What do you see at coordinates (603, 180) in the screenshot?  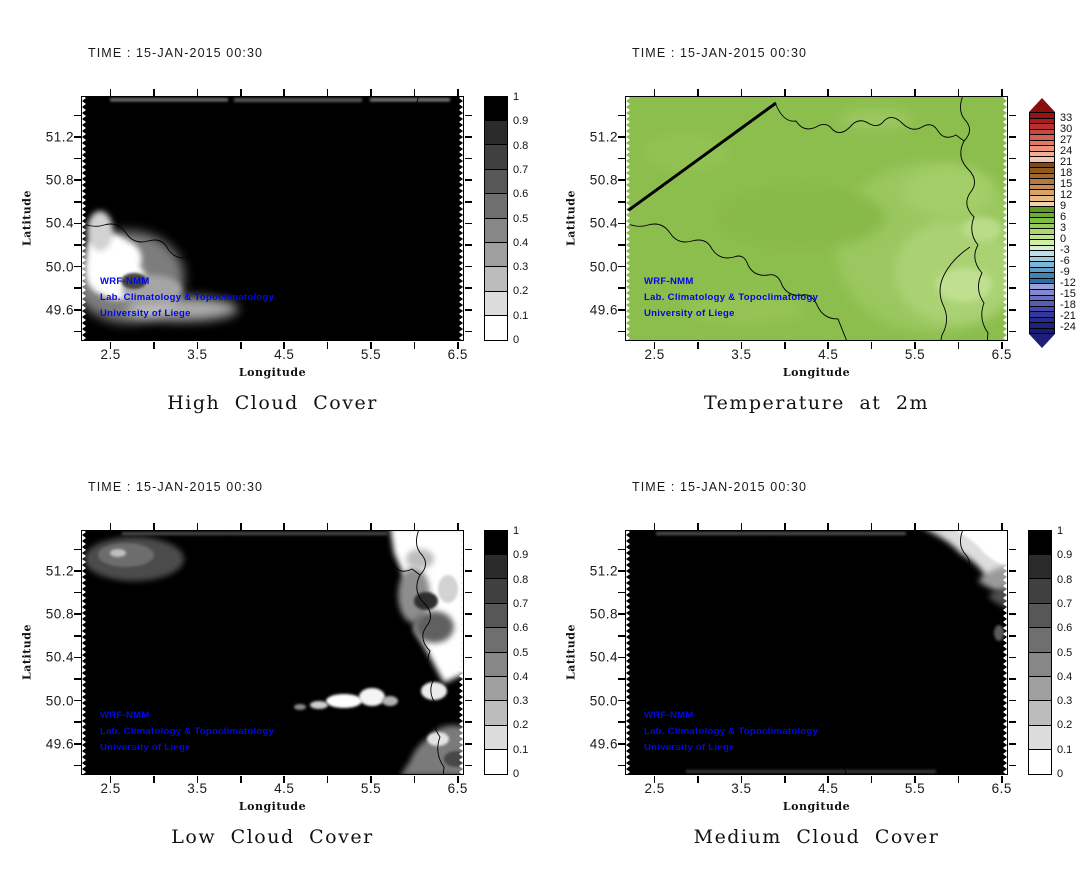 I see `y-tick-label: 50.8` at bounding box center [603, 180].